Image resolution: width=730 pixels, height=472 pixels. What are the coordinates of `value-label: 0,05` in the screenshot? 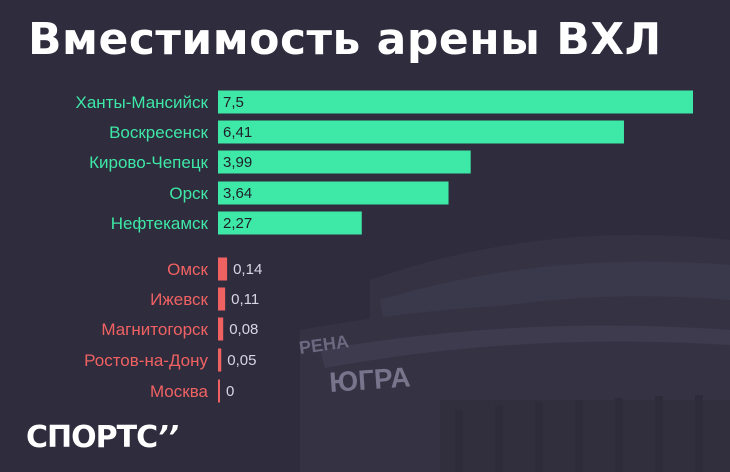 It's located at (241, 360).